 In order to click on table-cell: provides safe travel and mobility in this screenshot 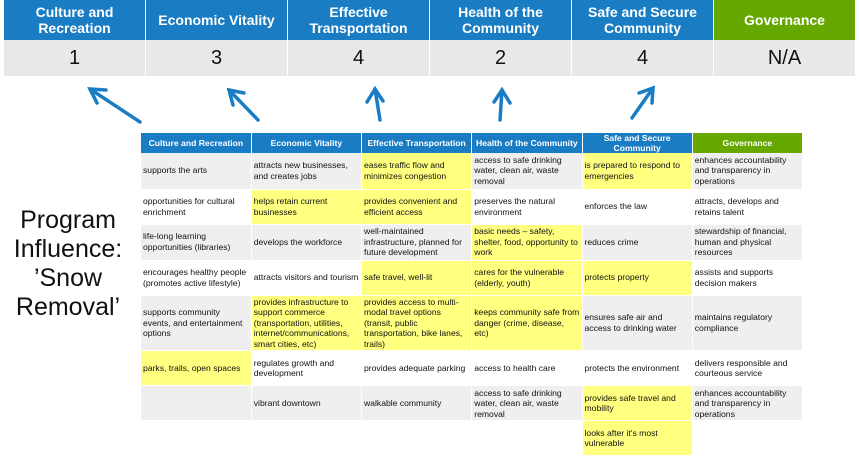, I will do `click(637, 403)`.